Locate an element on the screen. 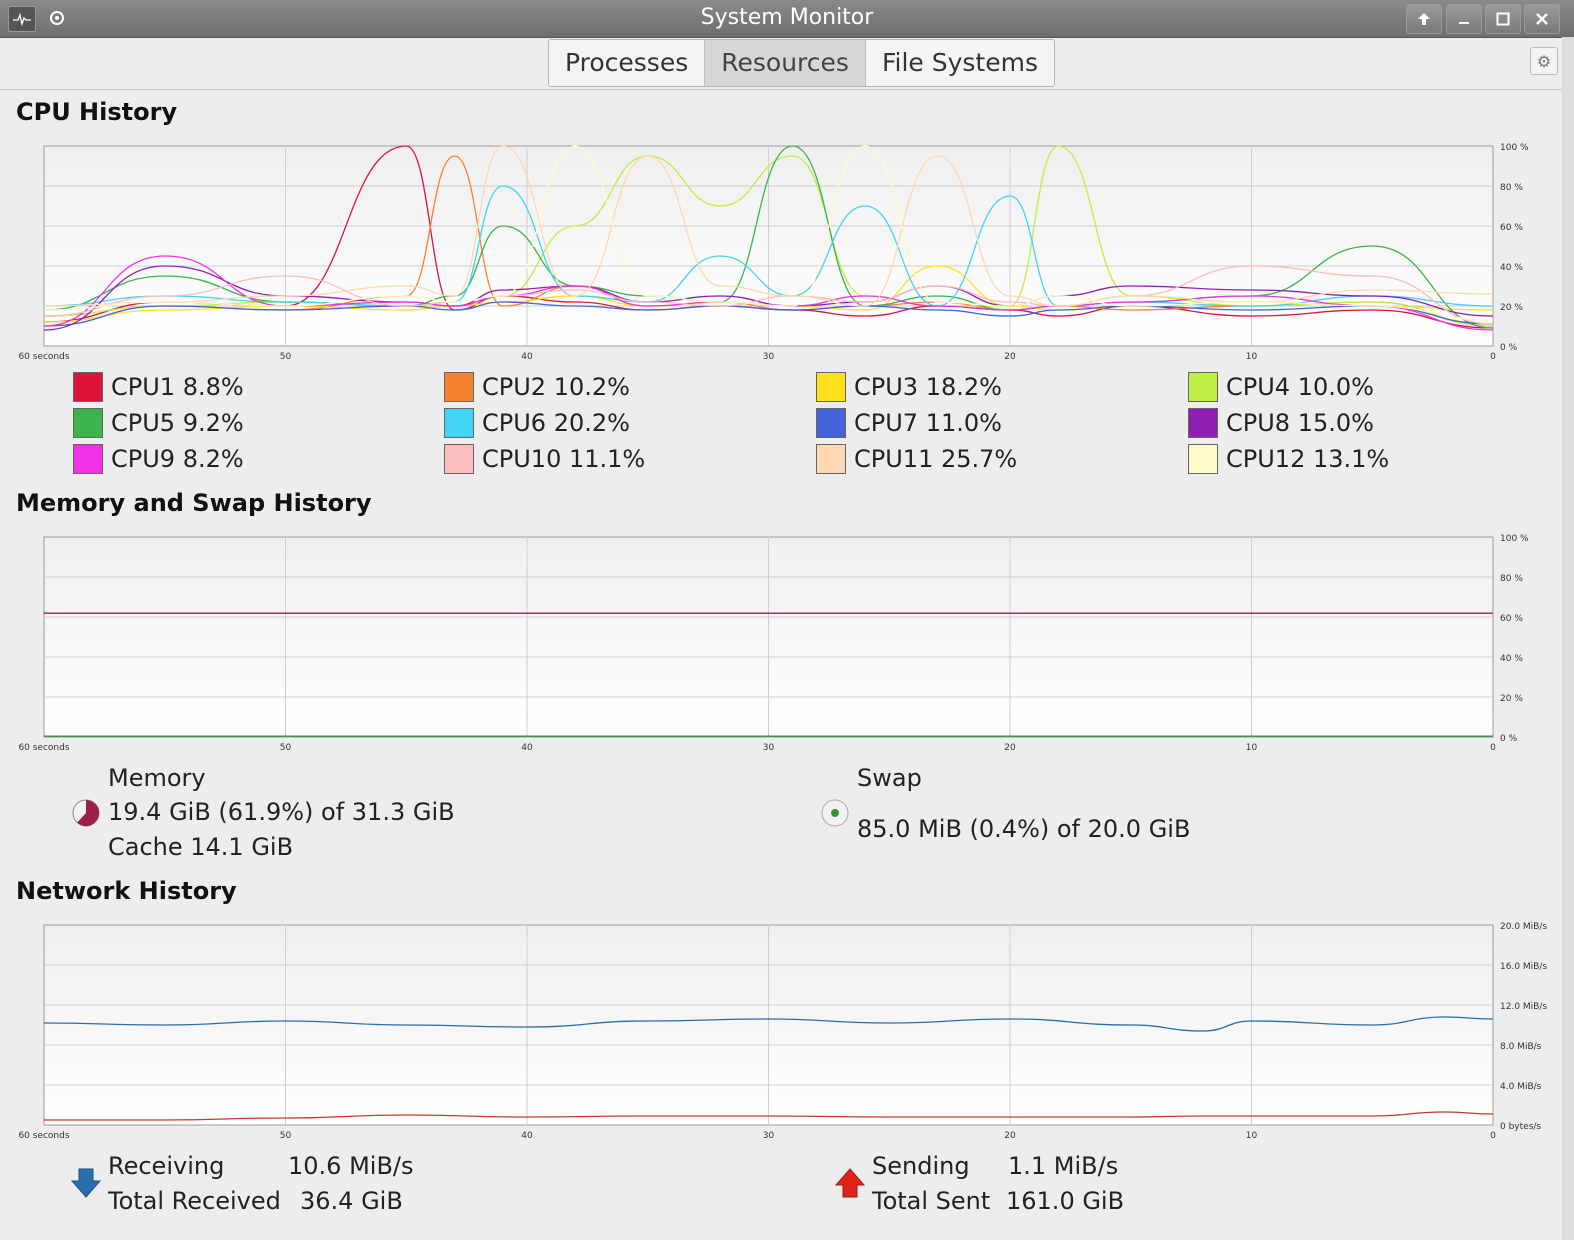 This screenshot has width=1574, height=1240. receiving-rate: 10.6 MiB/s is located at coordinates (351, 1166).